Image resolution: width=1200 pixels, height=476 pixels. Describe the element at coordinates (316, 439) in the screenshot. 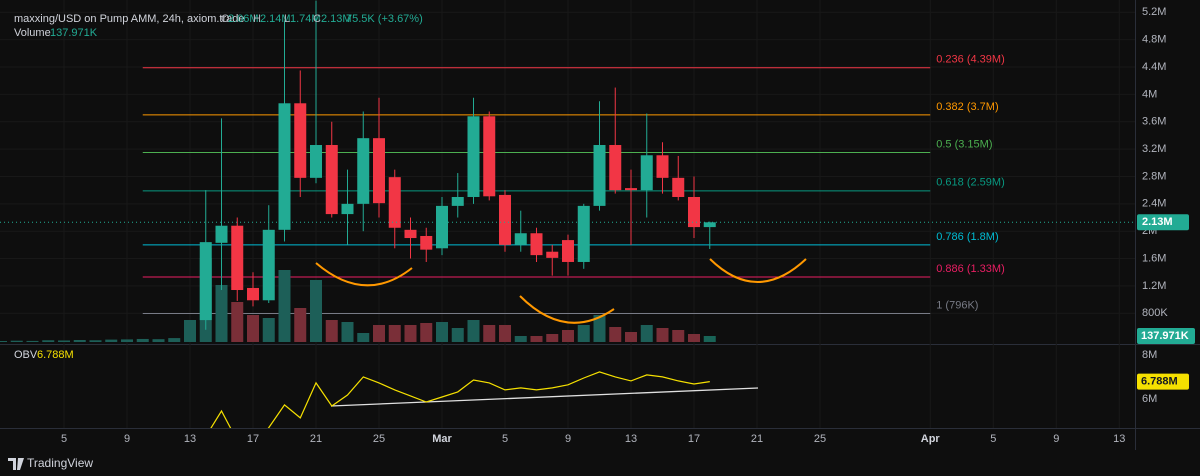

I see `x-tick-label: 21` at that location.